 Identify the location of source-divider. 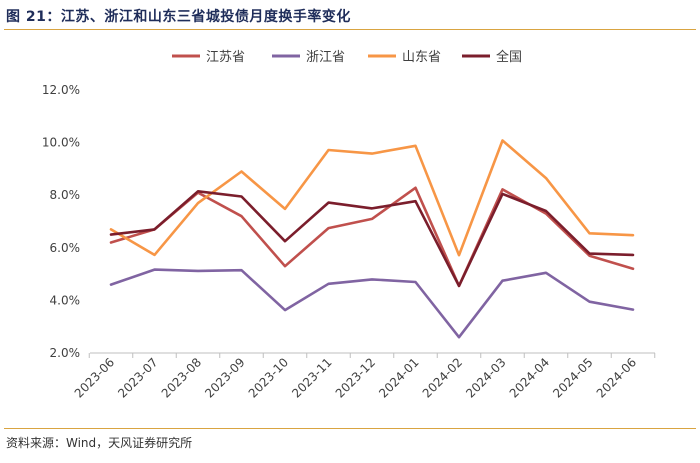
(350, 428).